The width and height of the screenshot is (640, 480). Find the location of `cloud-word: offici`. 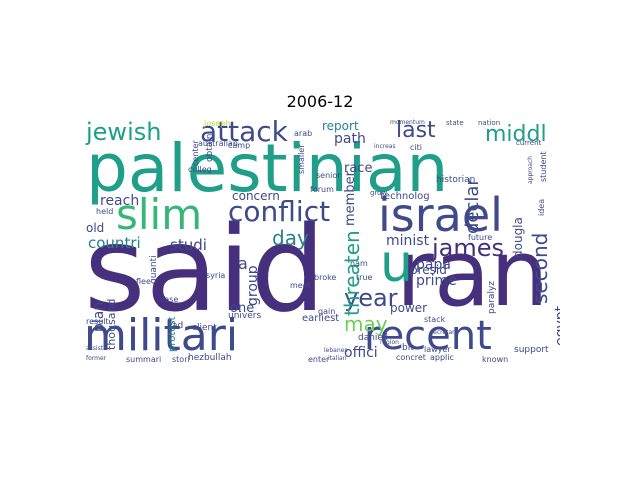

cloud-word: offici is located at coordinates (361, 353).